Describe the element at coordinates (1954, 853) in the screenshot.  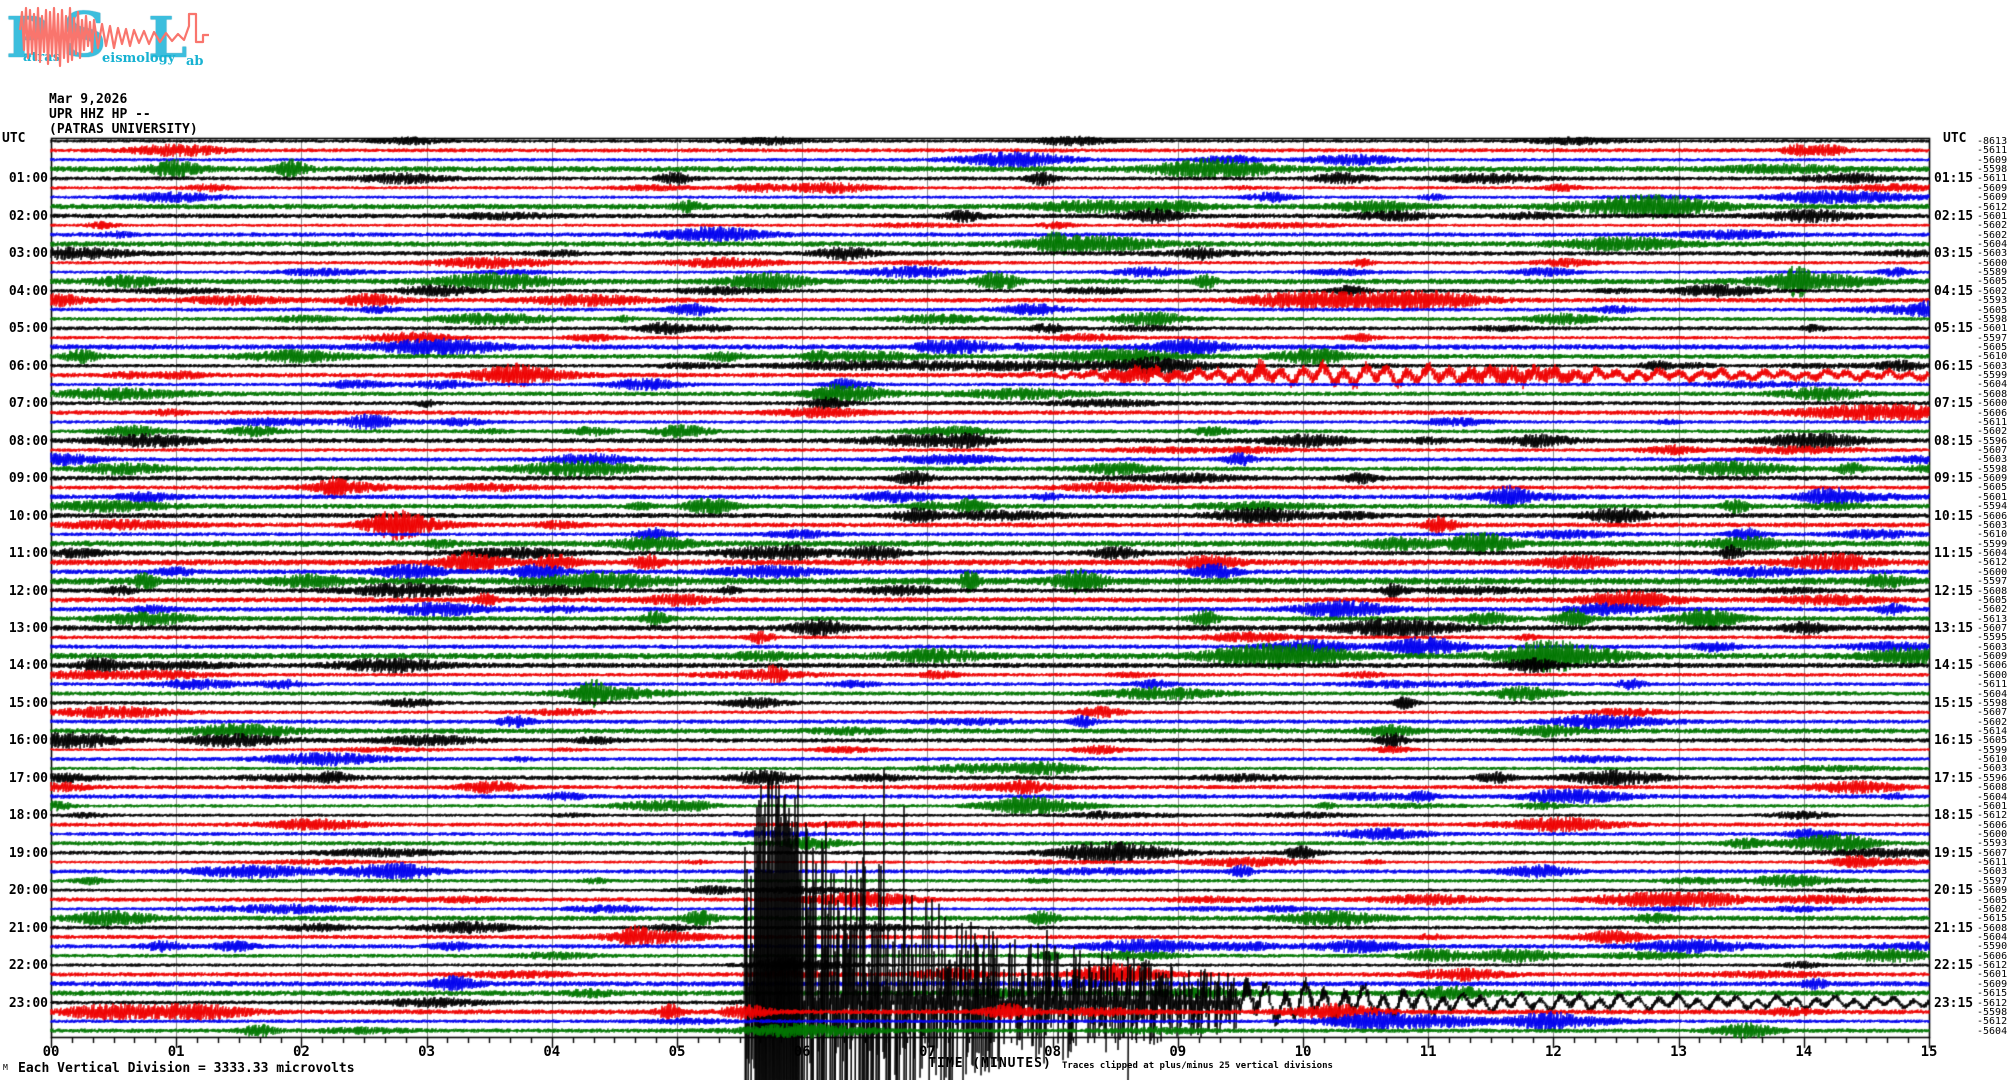
I see `right-time-label: 19:15` at that location.